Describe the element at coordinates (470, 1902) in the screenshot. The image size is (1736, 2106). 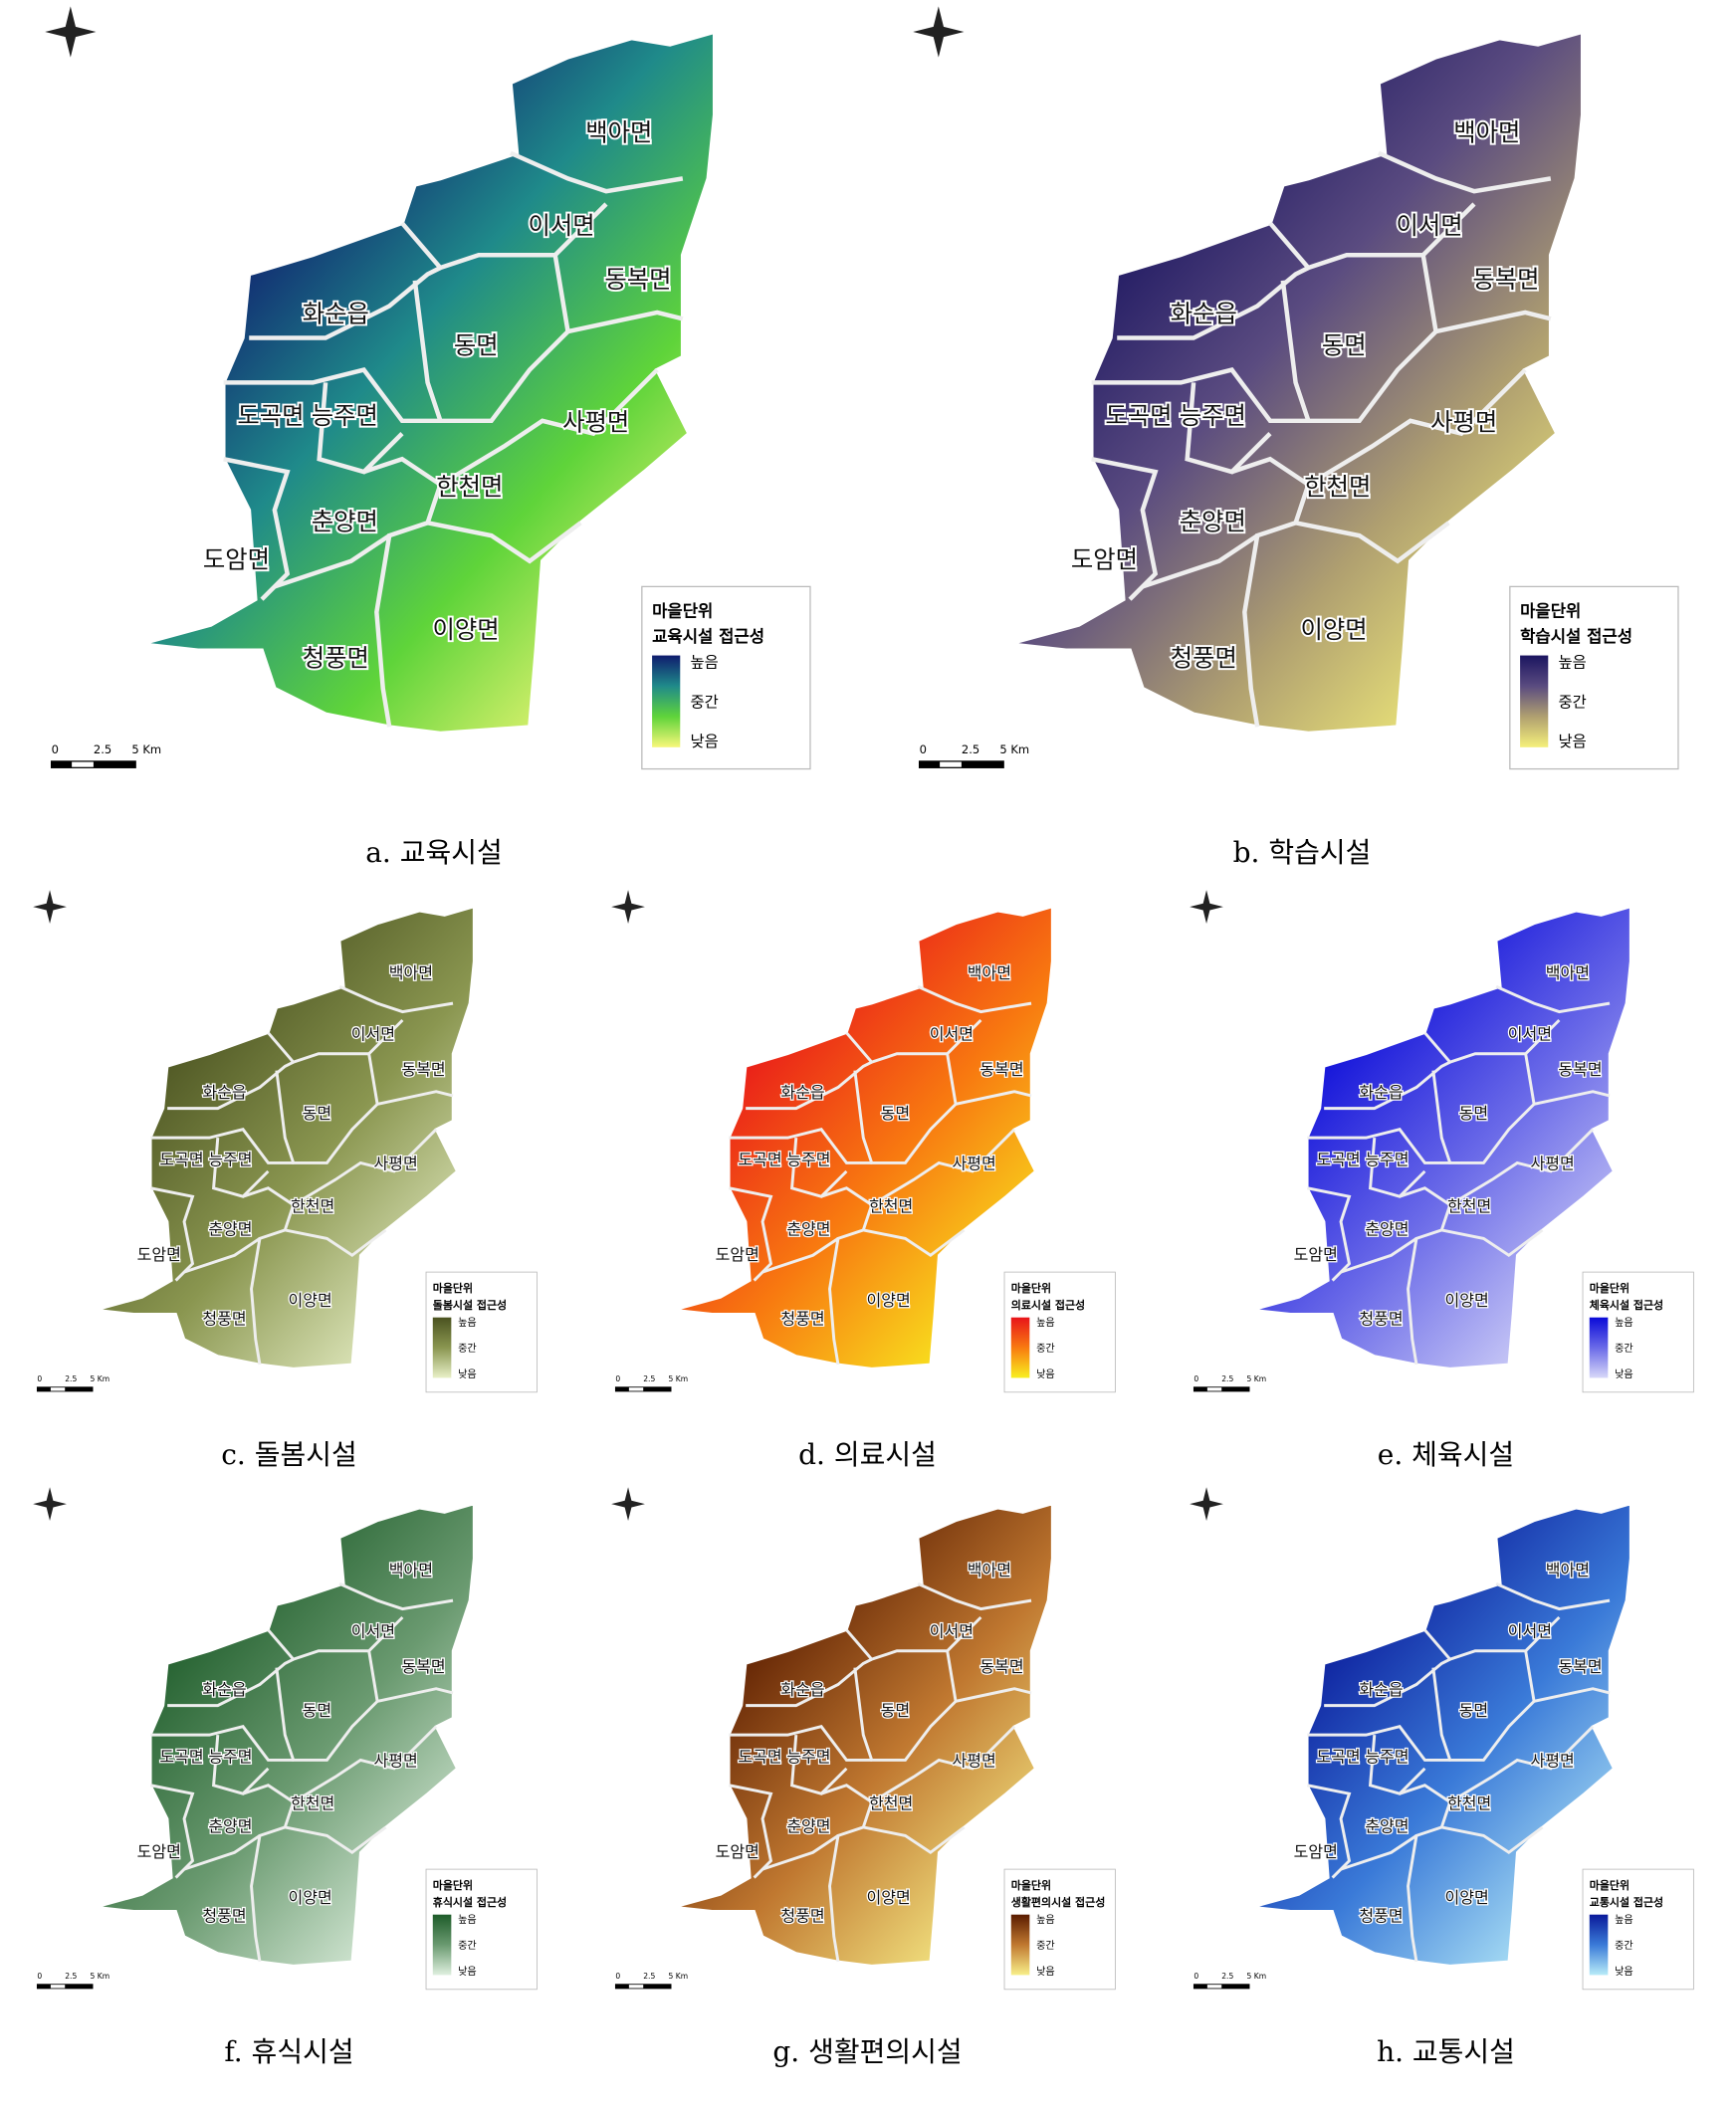
I see `legend-title: 휴식시설 접근성` at that location.